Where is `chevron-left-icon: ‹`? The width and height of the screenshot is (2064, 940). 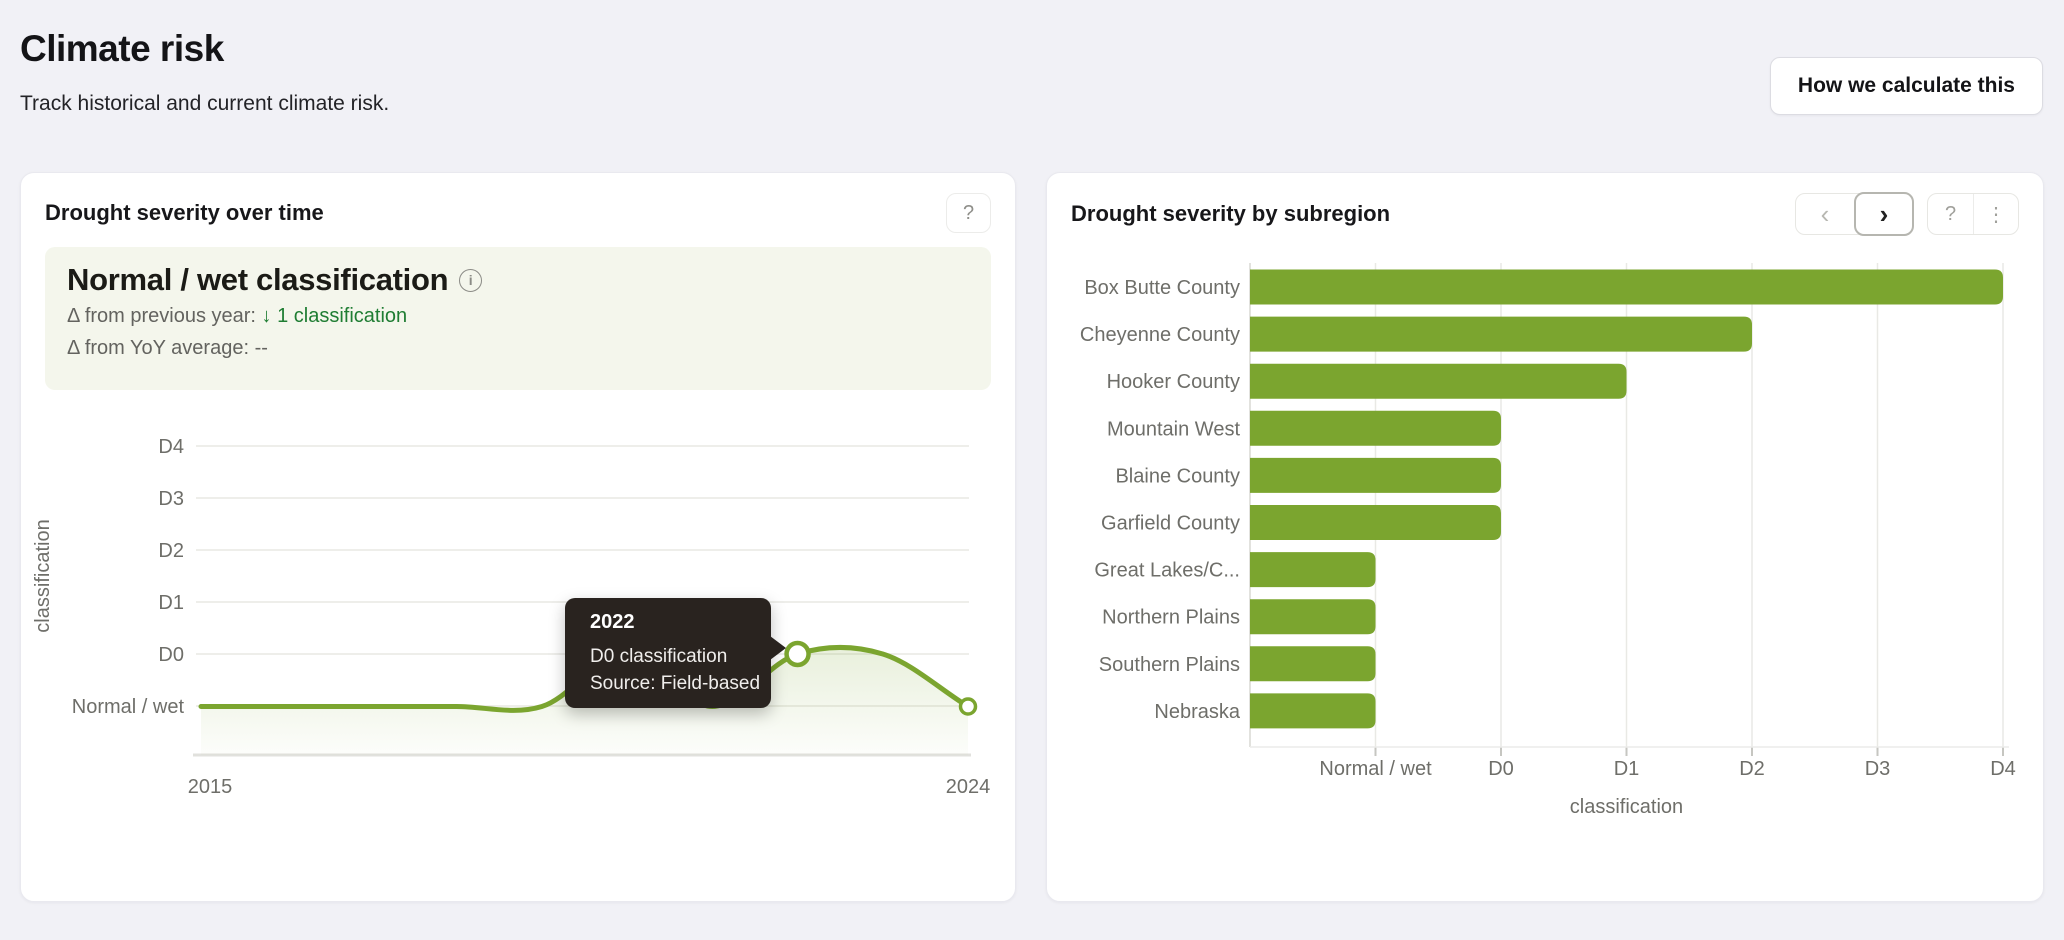
chevron-left-icon: ‹ is located at coordinates (1825, 214).